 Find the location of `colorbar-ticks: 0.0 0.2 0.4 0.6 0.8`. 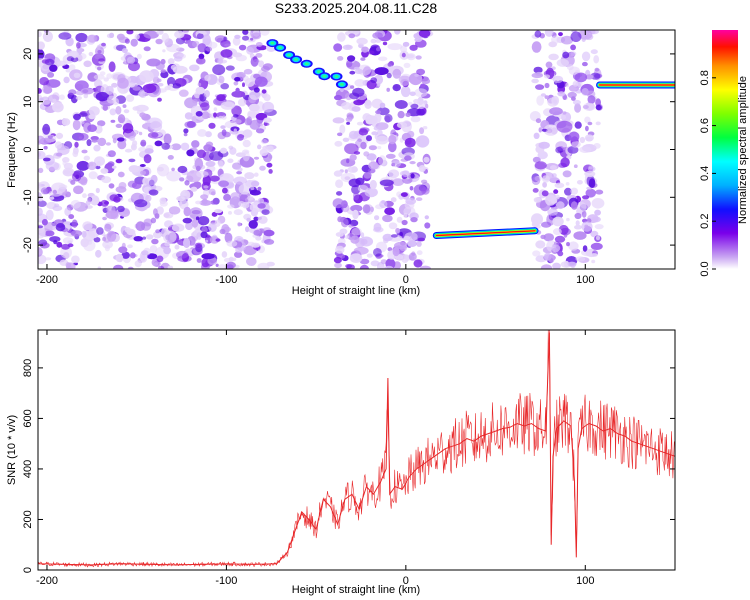

colorbar-ticks: 0.0 0.2 0.4 0.6 0.8 is located at coordinates (707, 173).